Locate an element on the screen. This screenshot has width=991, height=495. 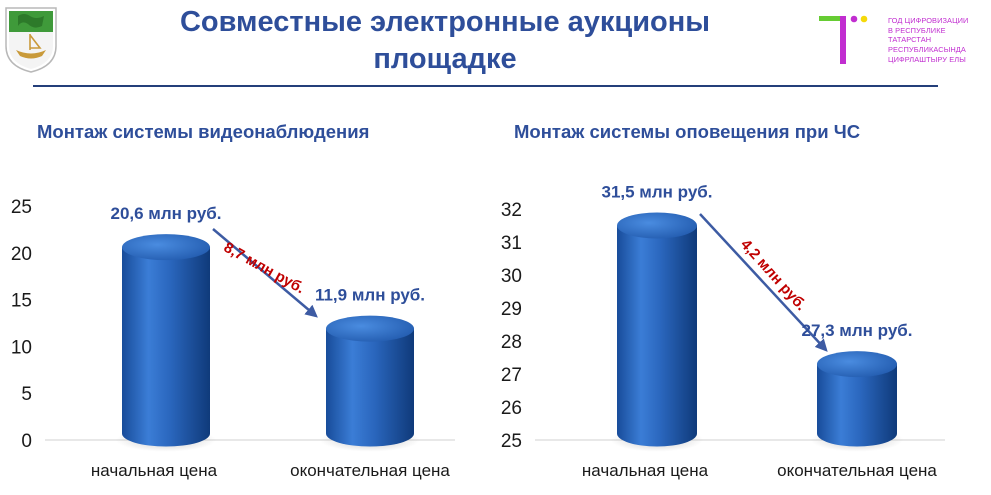
chart-2-delta-label: 4,2 млн руб. is located at coordinates (773, 275).